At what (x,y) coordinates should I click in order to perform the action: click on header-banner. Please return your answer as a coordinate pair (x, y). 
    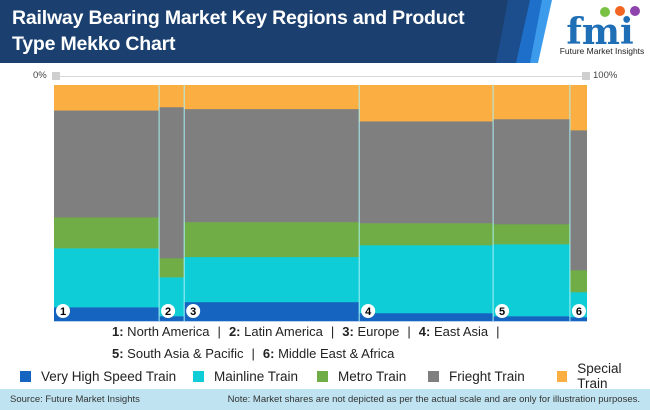
    Looking at the image, I should click on (276, 31).